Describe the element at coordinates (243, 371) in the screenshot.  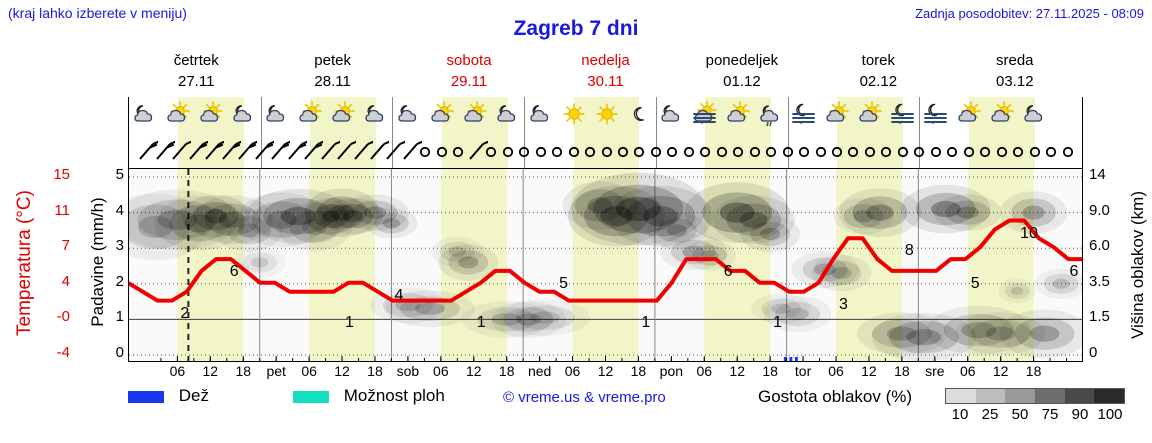
I see `time-tick-2: 18` at that location.